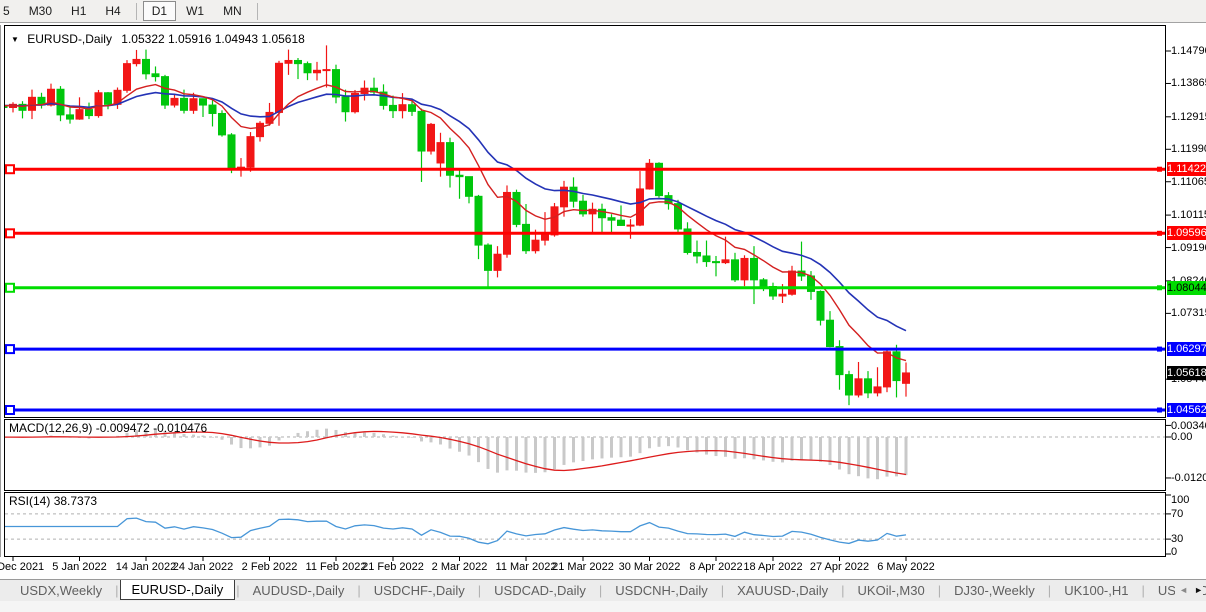 The image size is (1206, 612). What do you see at coordinates (53, 501) in the screenshot?
I see `rsi-indicator-label: RSI(14) 38.7373` at bounding box center [53, 501].